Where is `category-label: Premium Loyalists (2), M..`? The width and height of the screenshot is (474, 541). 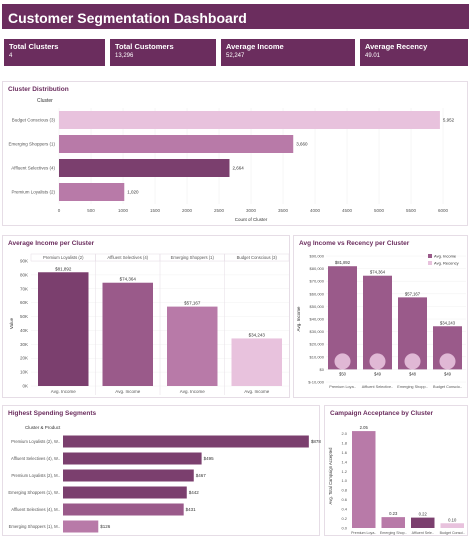 category-label: Premium Loyalists (2), M.. is located at coordinates (35, 475).